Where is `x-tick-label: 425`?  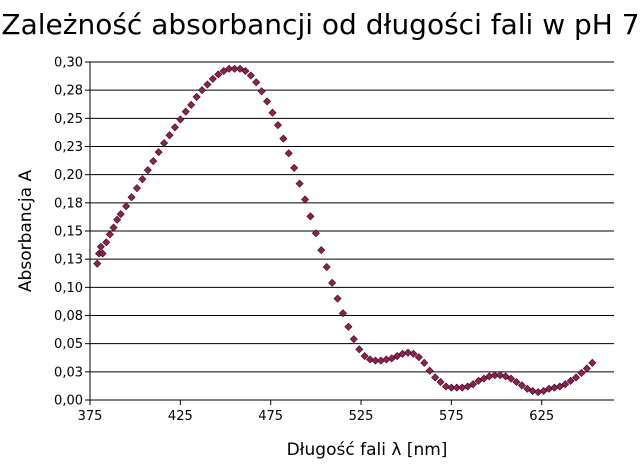 x-tick-label: 425 is located at coordinates (180, 416).